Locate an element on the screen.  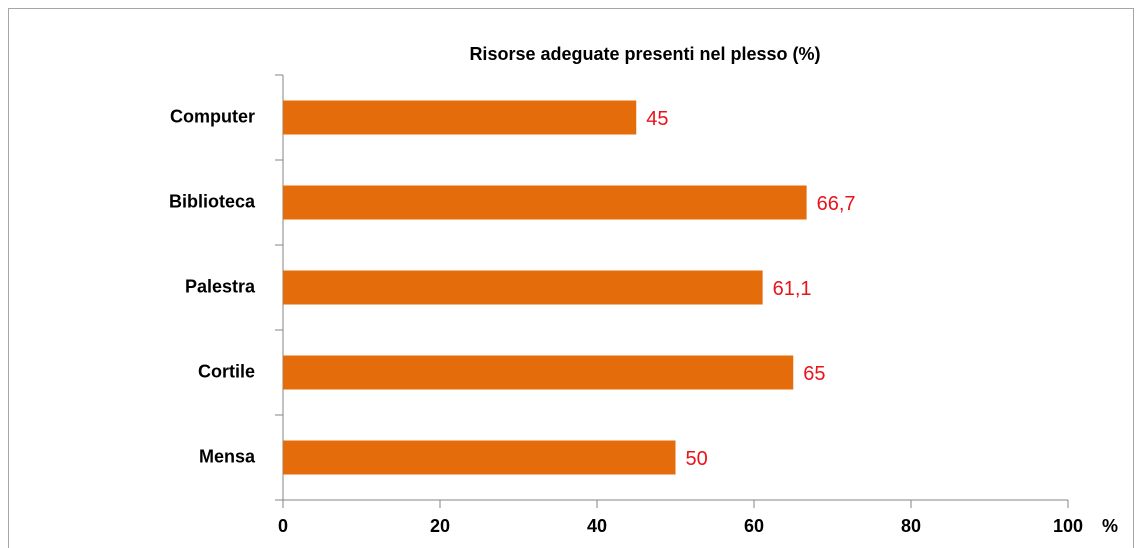
value-label: 66,7 is located at coordinates (836, 204).